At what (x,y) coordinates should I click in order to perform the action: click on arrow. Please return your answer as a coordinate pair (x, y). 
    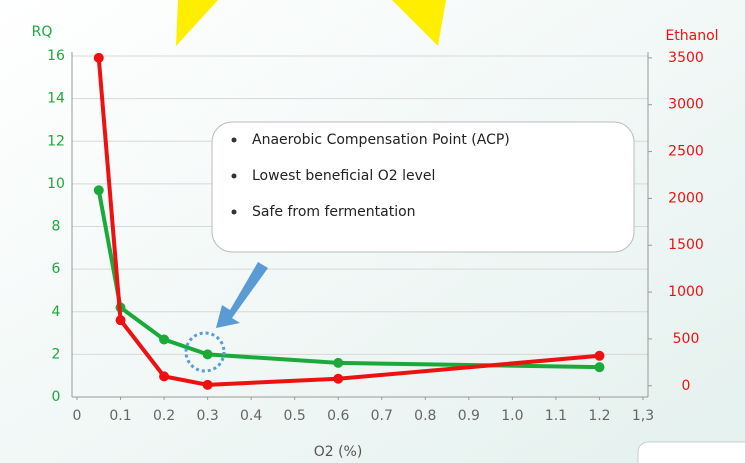
    Looking at the image, I should click on (242, 295).